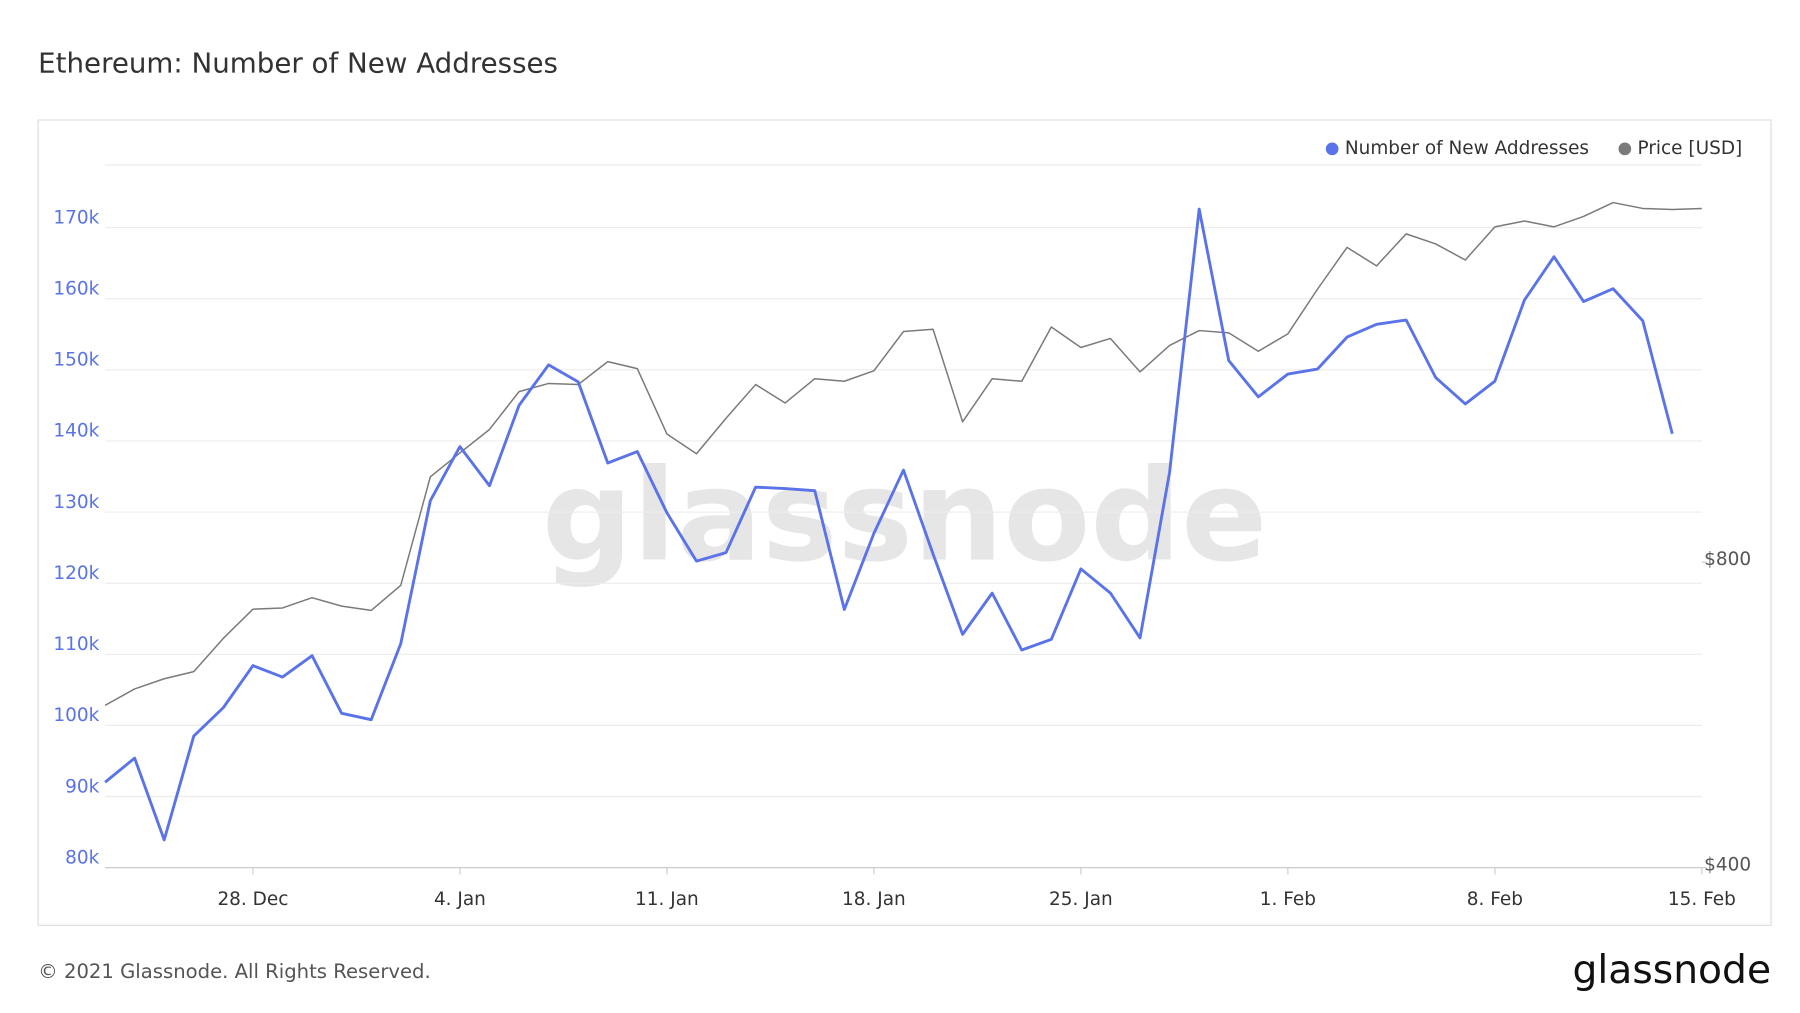  I want to click on y-tick-label: 140k, so click(76, 431).